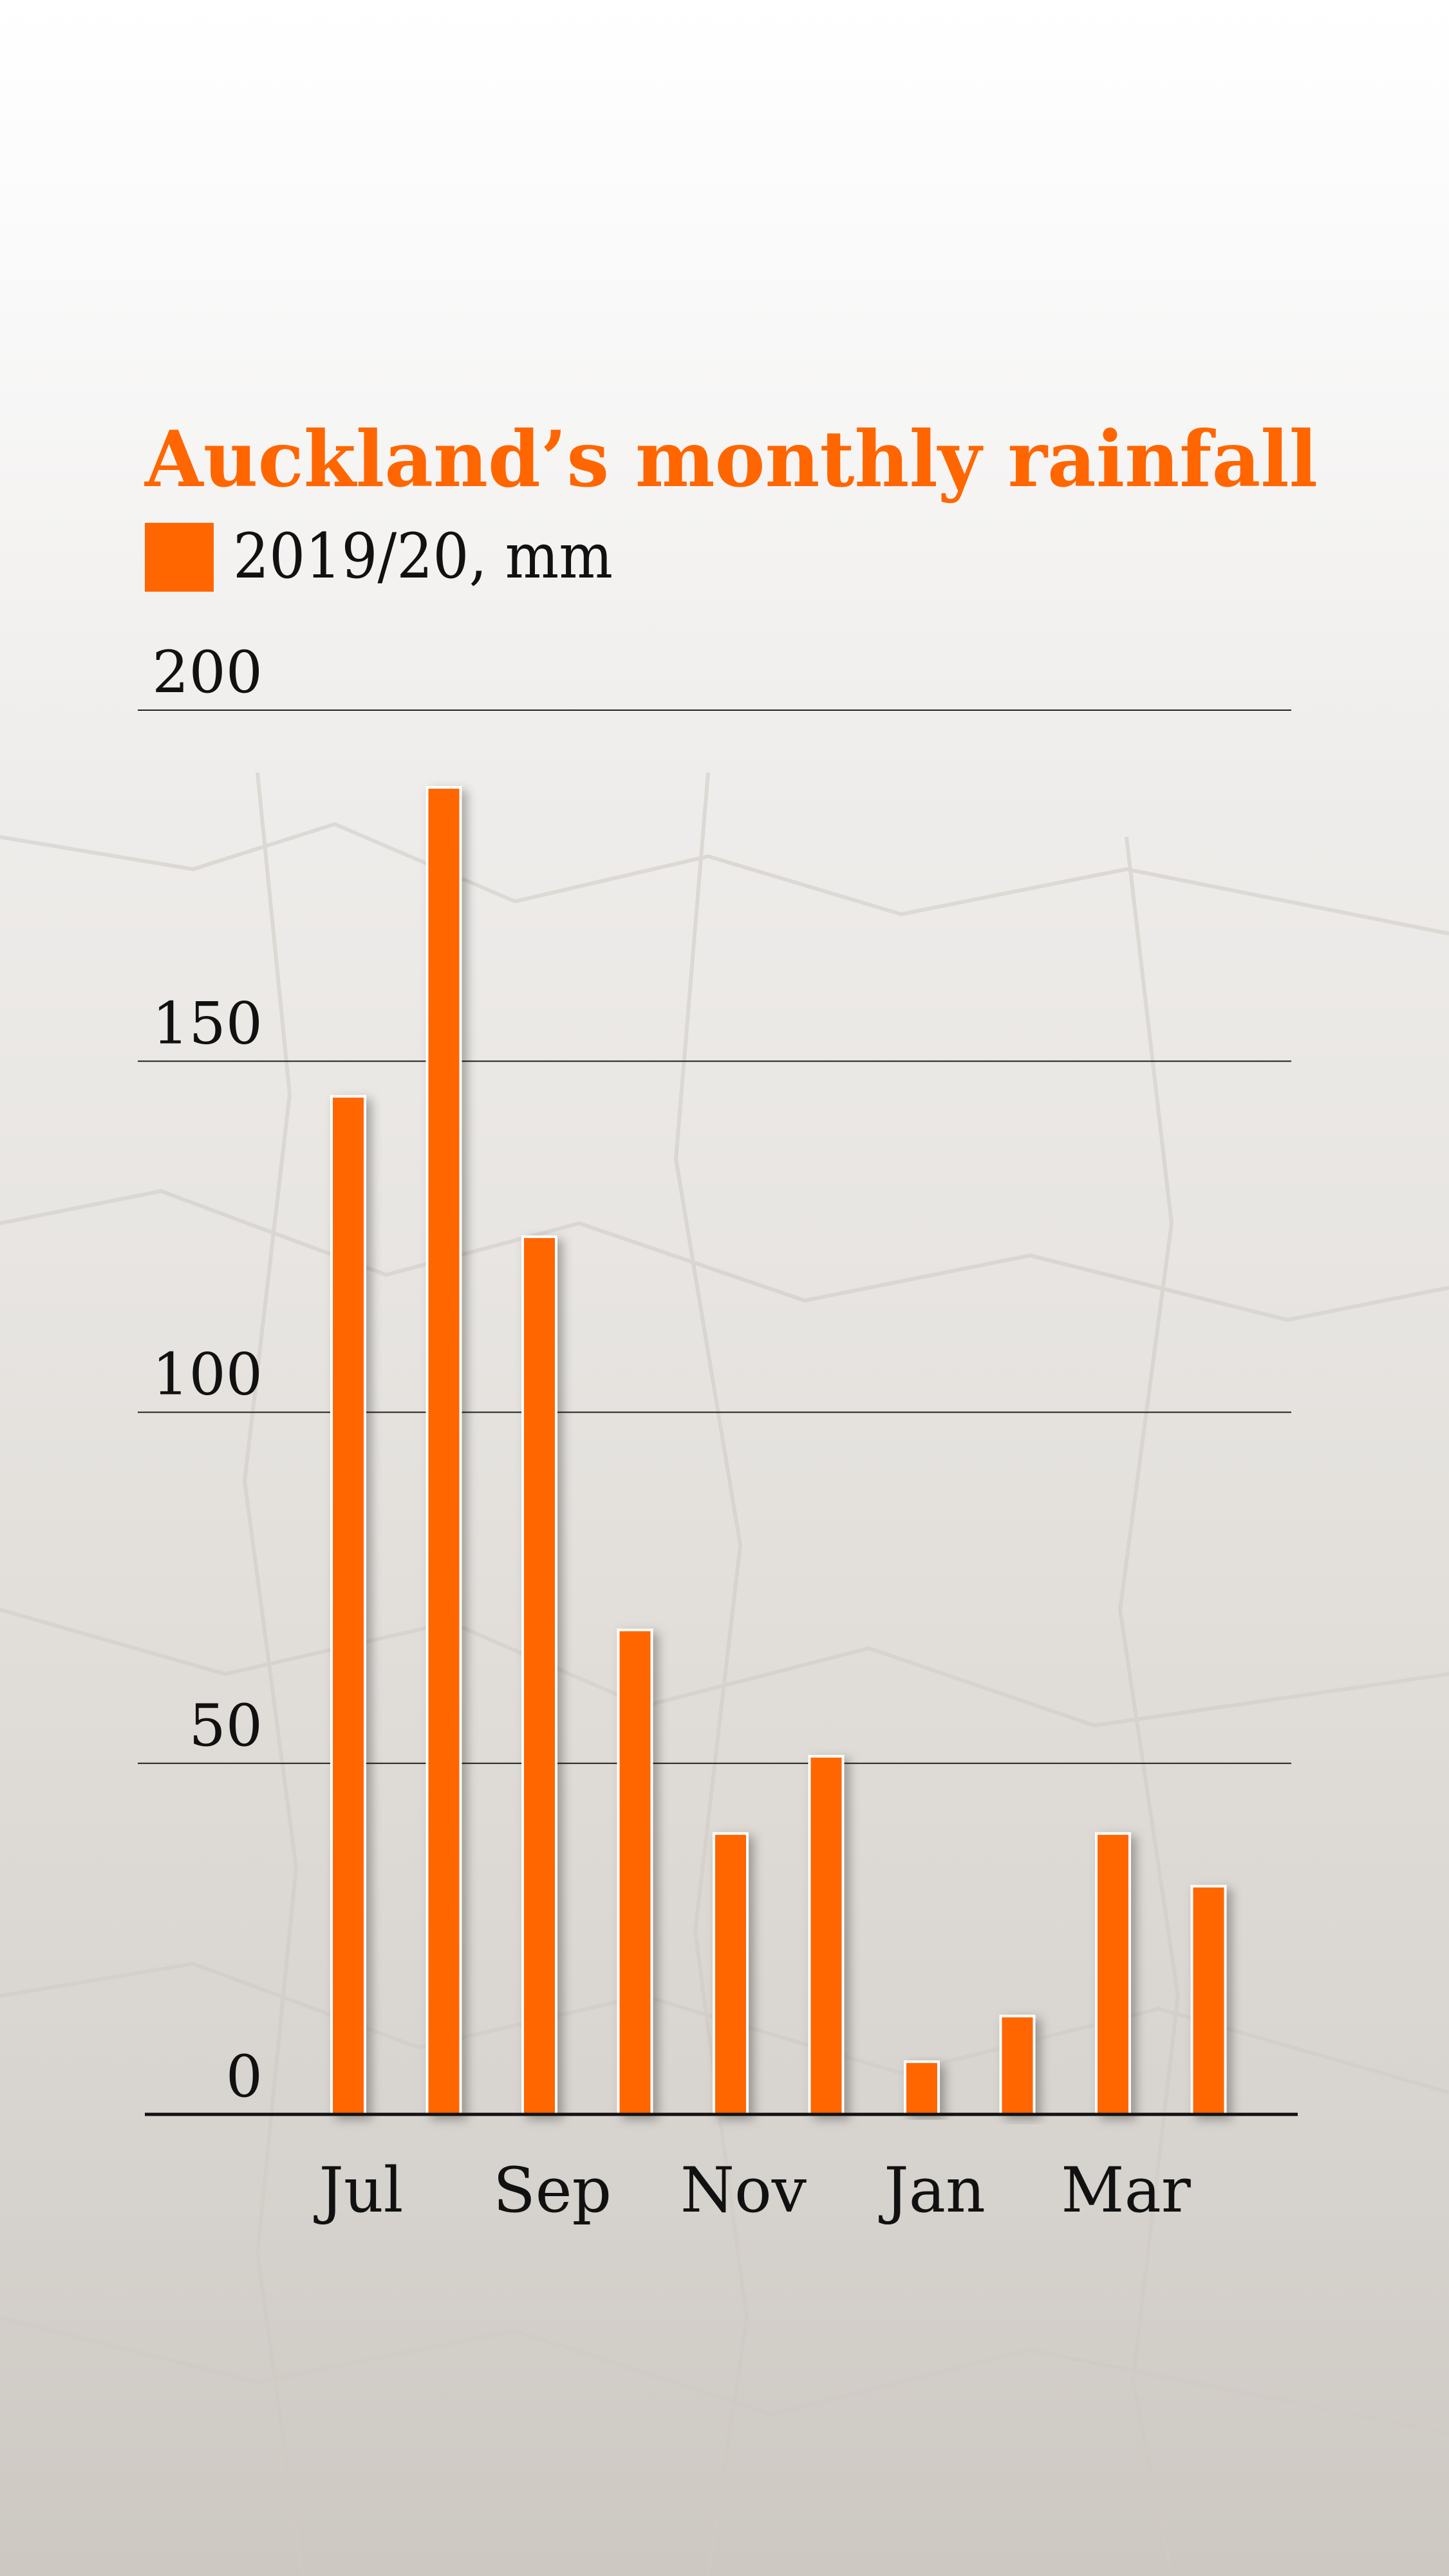  Describe the element at coordinates (179, 557) in the screenshot. I see `legend-swatch` at that location.